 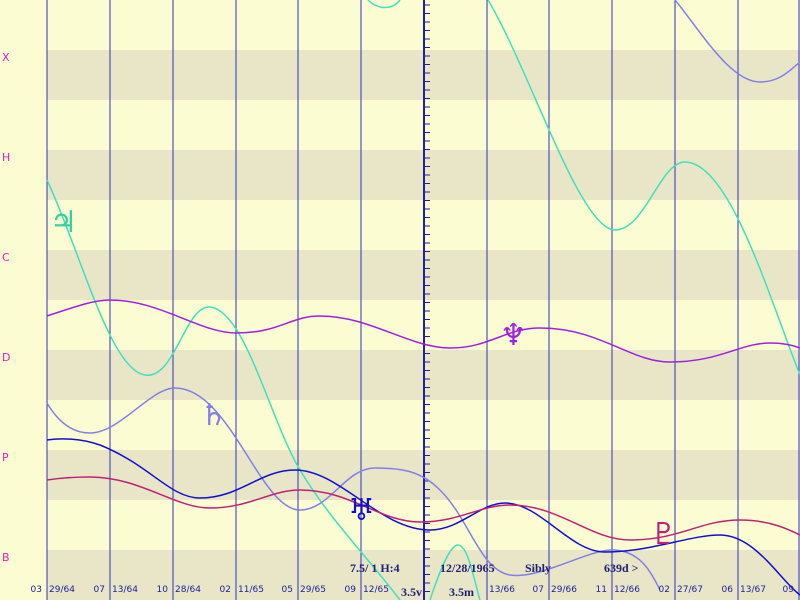 I want to click on venus-speed: 3.5v, so click(x=411, y=592).